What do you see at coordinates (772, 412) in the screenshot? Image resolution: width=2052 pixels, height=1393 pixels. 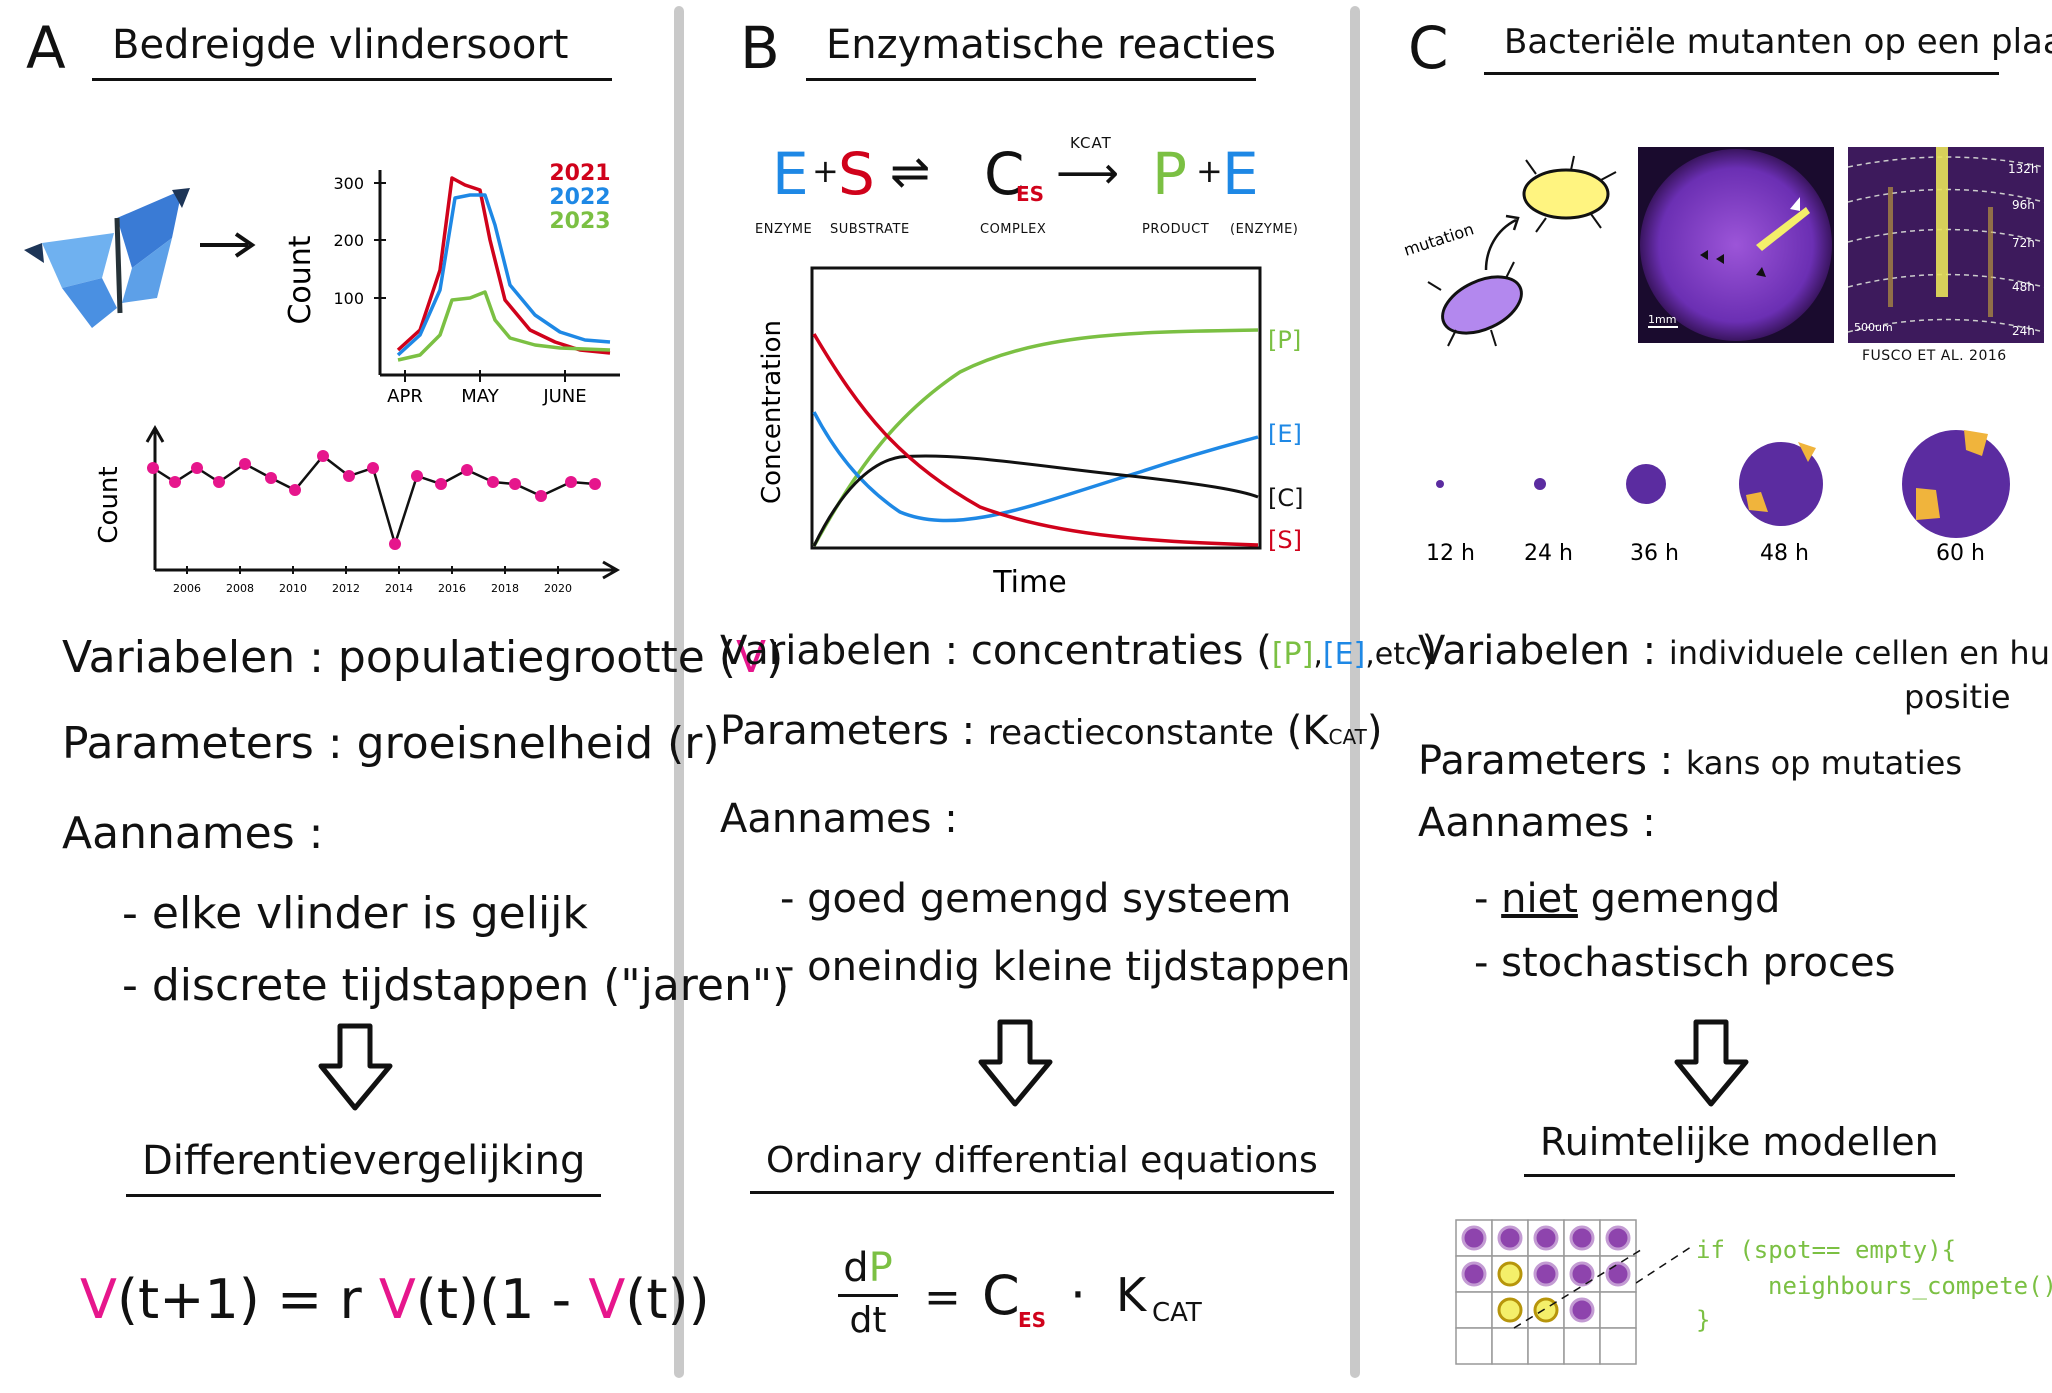 I see `concentration-ylabel: Concentration` at bounding box center [772, 412].